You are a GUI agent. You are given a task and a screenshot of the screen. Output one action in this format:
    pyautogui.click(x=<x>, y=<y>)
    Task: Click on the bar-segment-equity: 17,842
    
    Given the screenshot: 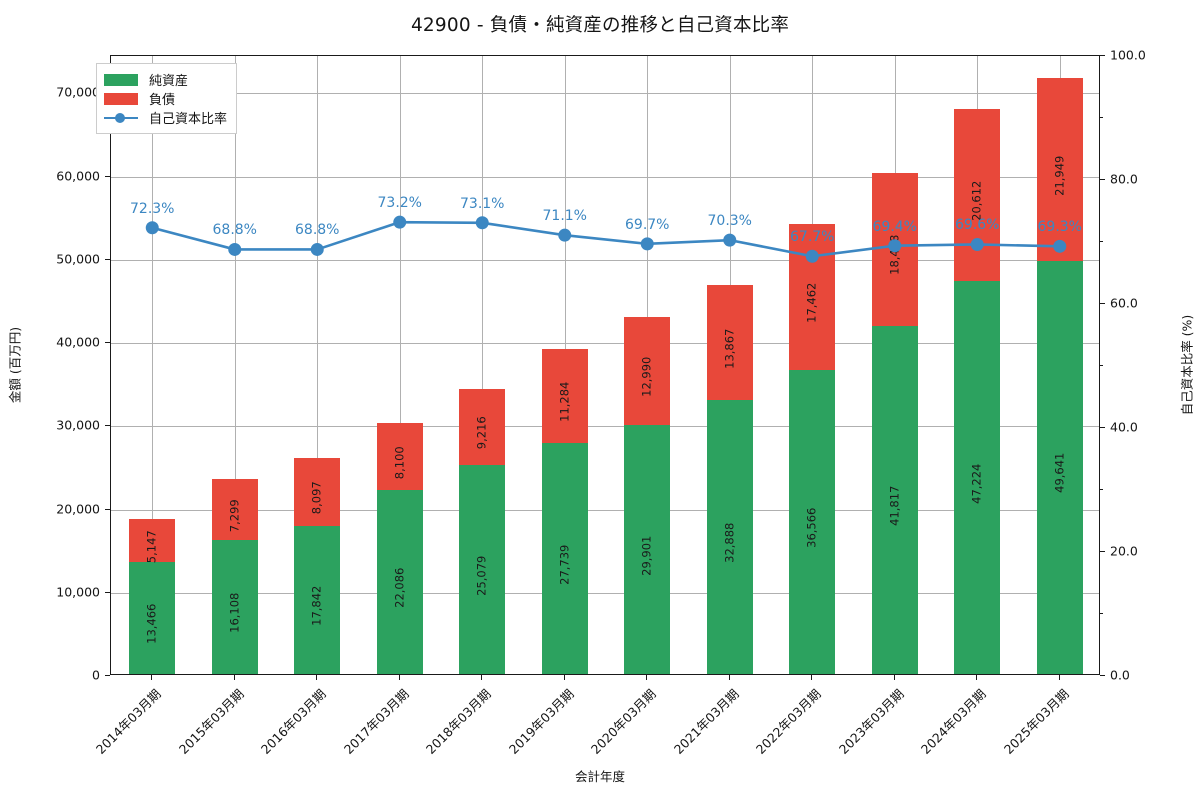 What is the action you would take?
    pyautogui.click(x=317, y=599)
    